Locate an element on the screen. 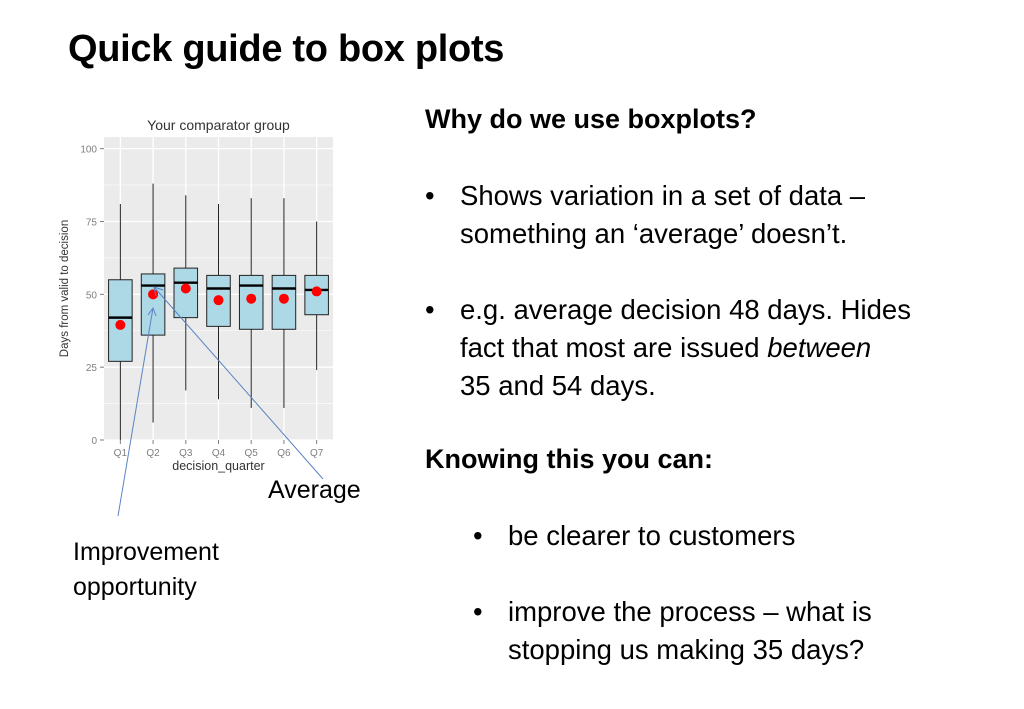  y-axis-label: Days from valid to decision is located at coordinates (65, 288).